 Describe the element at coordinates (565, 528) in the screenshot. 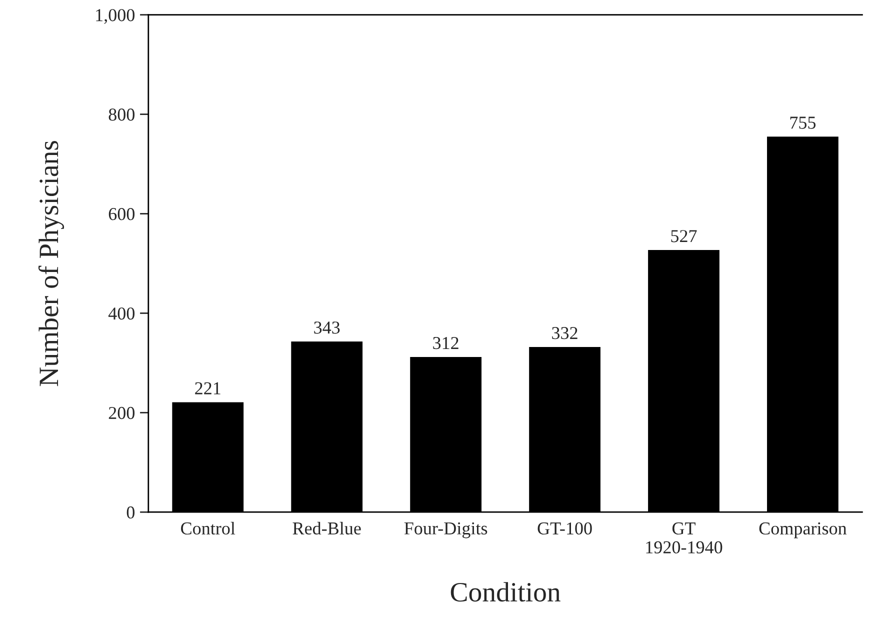

I see `x-tick-label: GT-100` at that location.